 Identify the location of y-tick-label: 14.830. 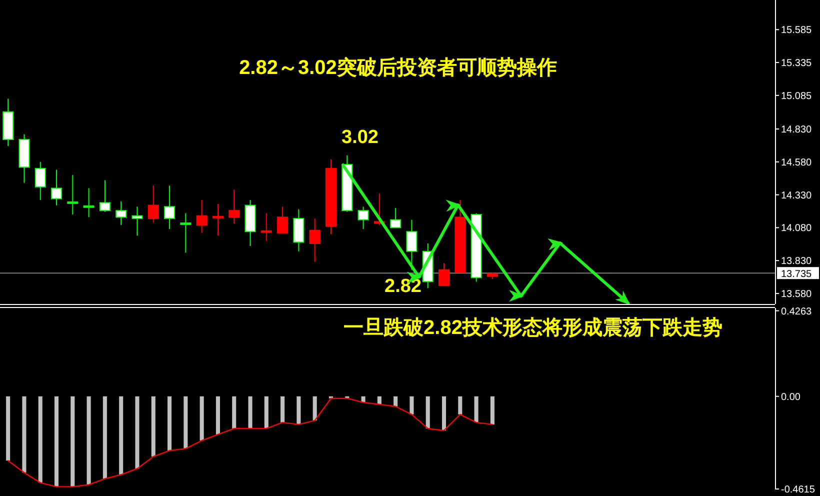
(796, 130).